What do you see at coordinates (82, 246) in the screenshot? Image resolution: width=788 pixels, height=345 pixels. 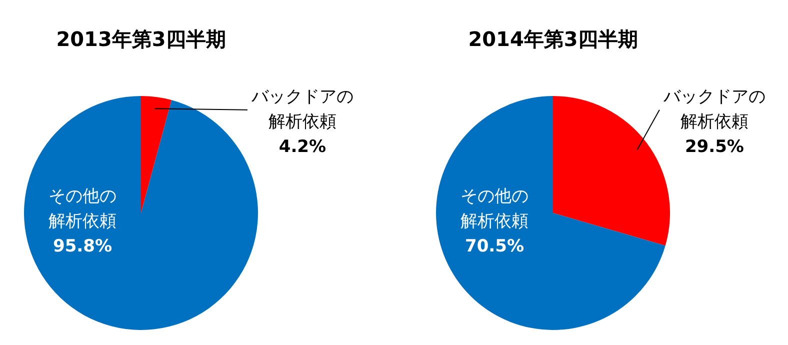 I see `data-label: 95.8%` at bounding box center [82, 246].